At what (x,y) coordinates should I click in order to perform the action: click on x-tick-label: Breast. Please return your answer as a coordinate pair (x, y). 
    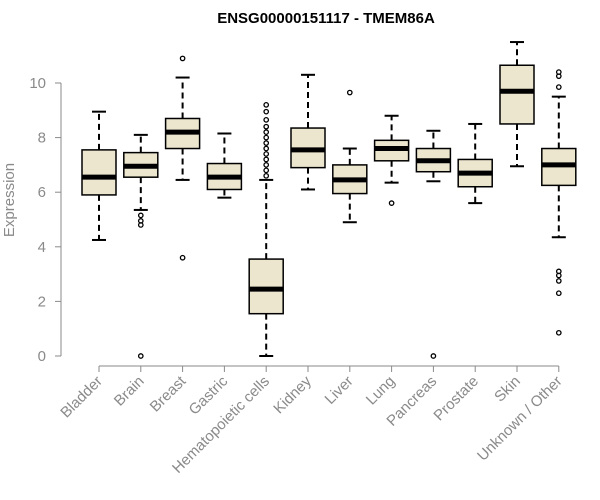
    Looking at the image, I should click on (168, 393).